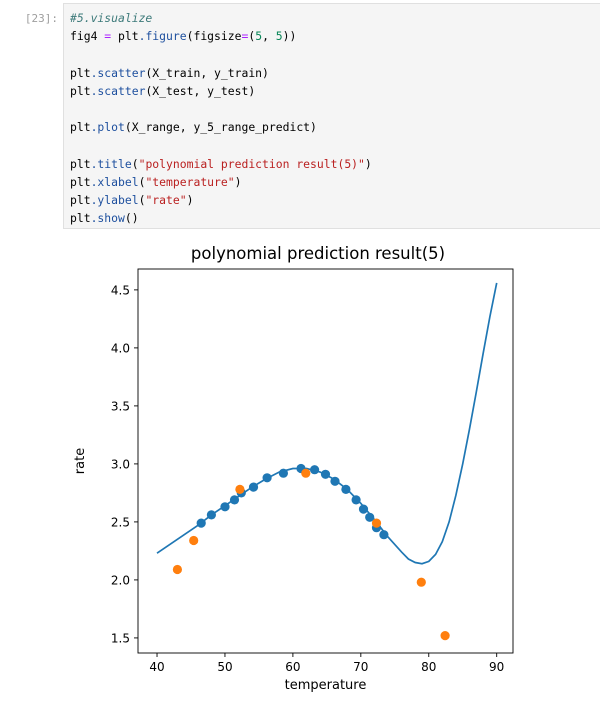 The image size is (600, 710). What do you see at coordinates (111, 163) in the screenshot?
I see `code-token: .title` at bounding box center [111, 163].